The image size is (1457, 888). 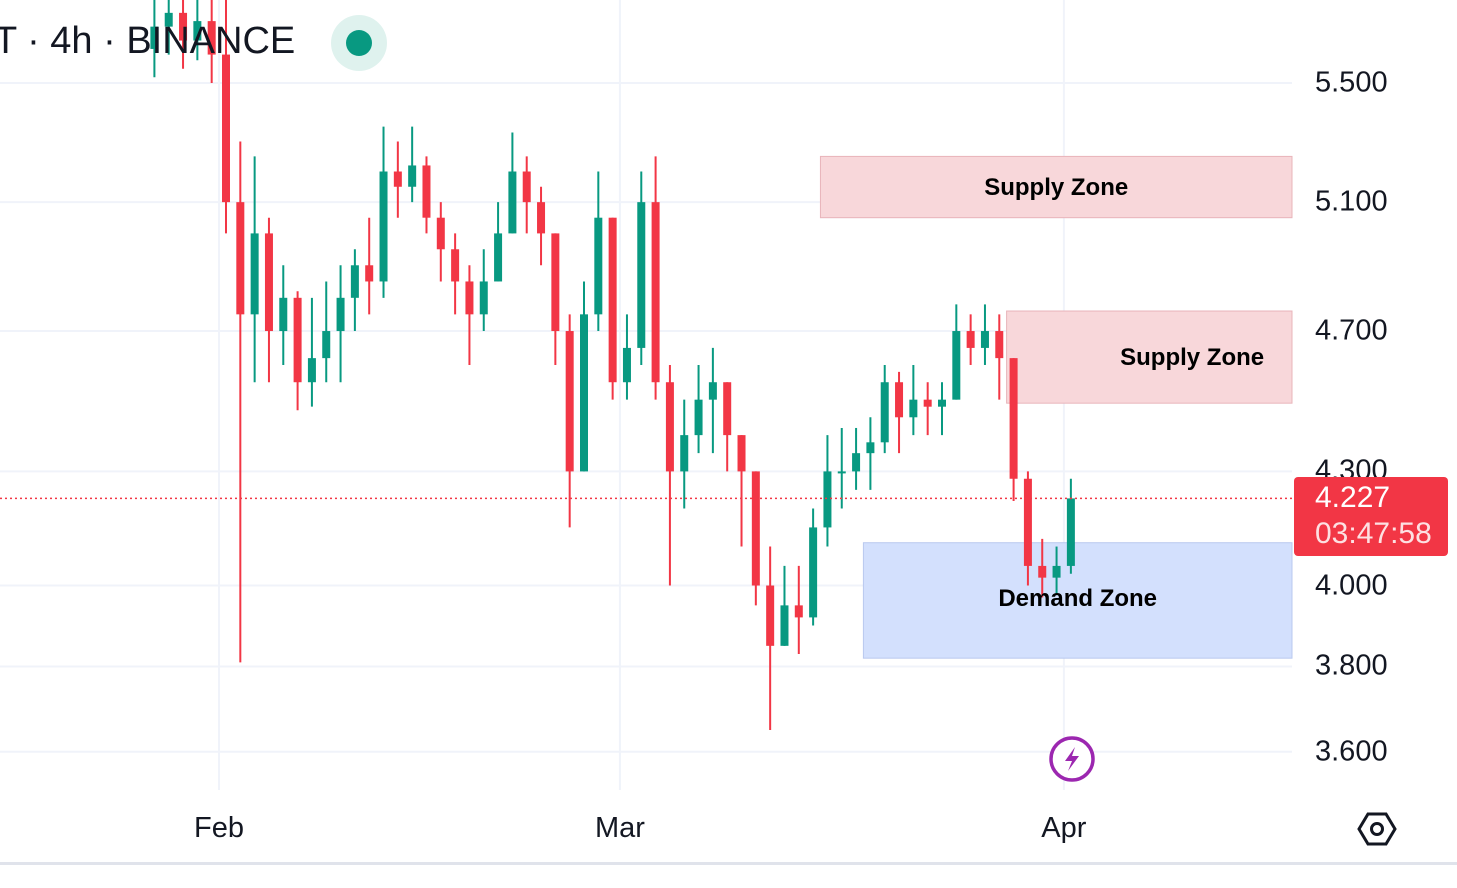 What do you see at coordinates (148, 41) in the screenshot?
I see `symbol-title: T · 4h · BINANCE` at bounding box center [148, 41].